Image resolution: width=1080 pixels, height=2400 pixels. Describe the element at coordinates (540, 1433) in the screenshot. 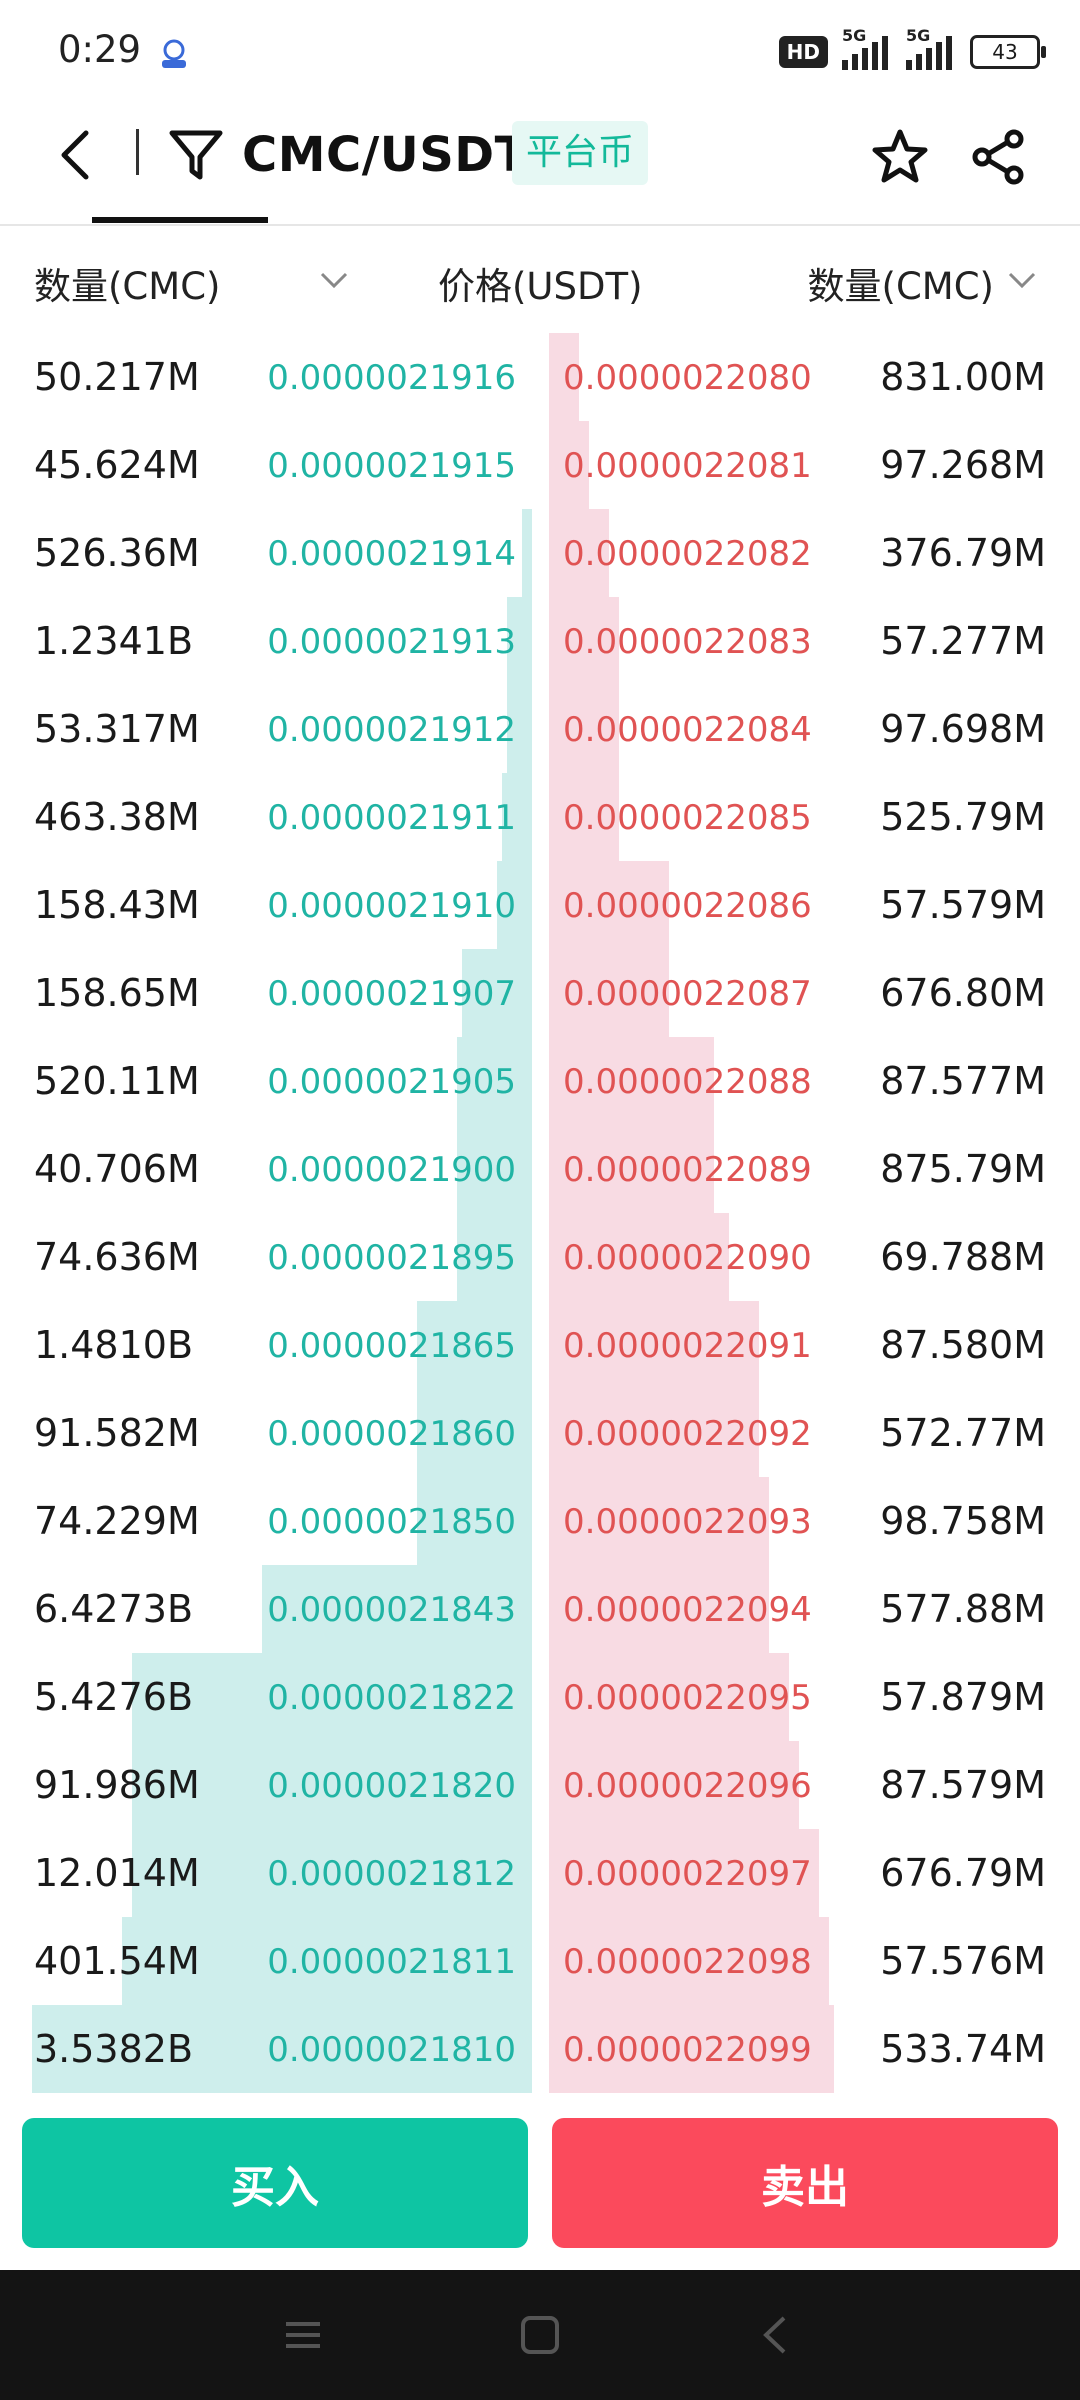

I see `order-row: 91.582M 0.0000021860 0.0000022092 572.77M` at that location.